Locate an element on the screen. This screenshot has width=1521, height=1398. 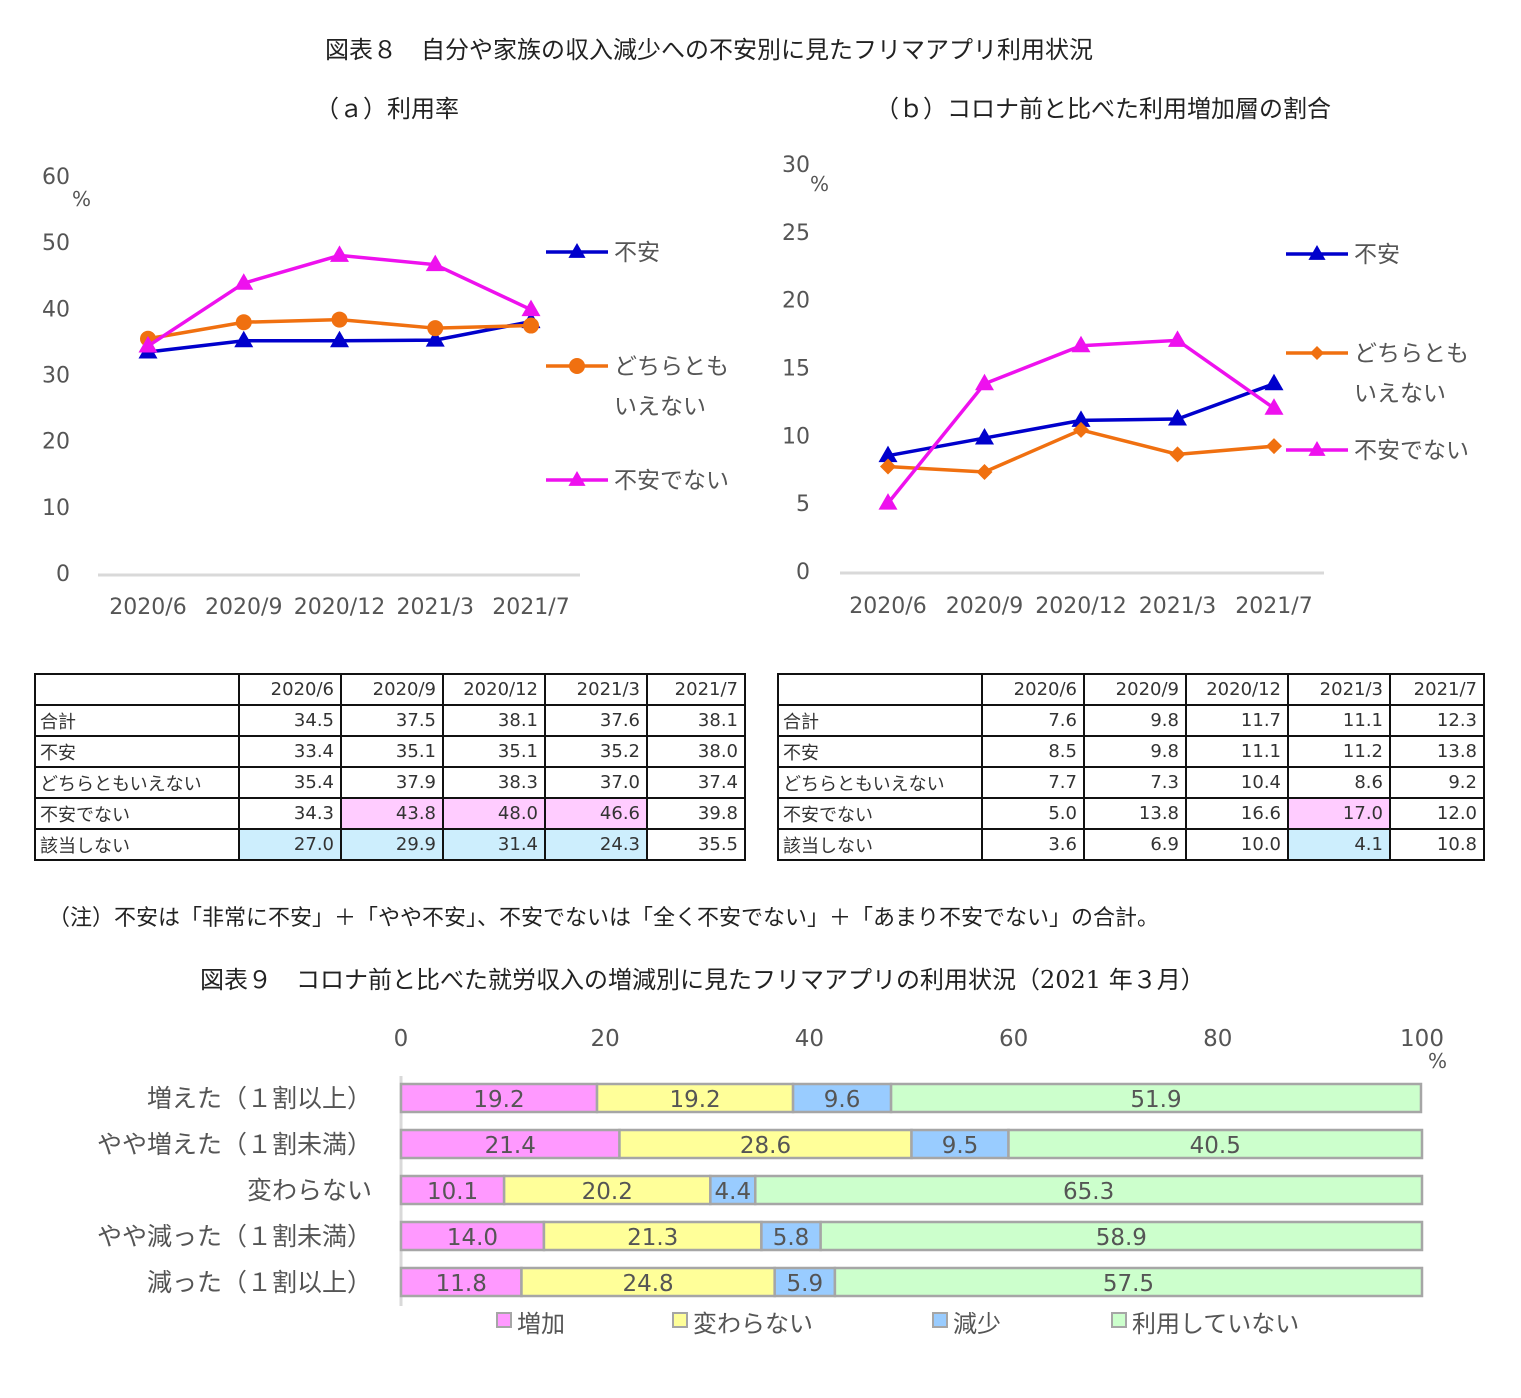
table-row: 該当しない 3.6 6.9 10.0 4.1 10.8 is located at coordinates (1131, 844).